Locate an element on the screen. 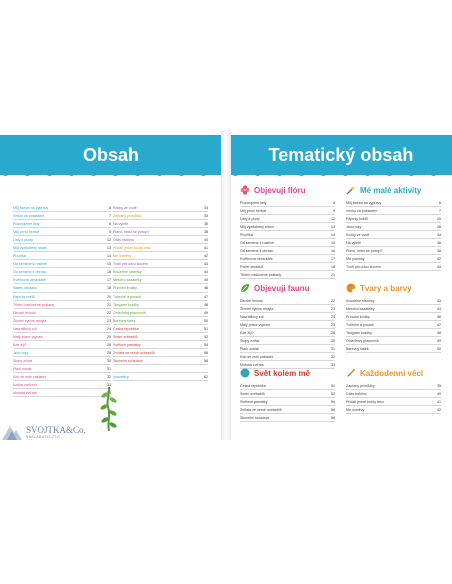 This screenshot has height=584, width=452. toc-row: Plavu, nebo se potopí? 38 is located at coordinates (160, 232).